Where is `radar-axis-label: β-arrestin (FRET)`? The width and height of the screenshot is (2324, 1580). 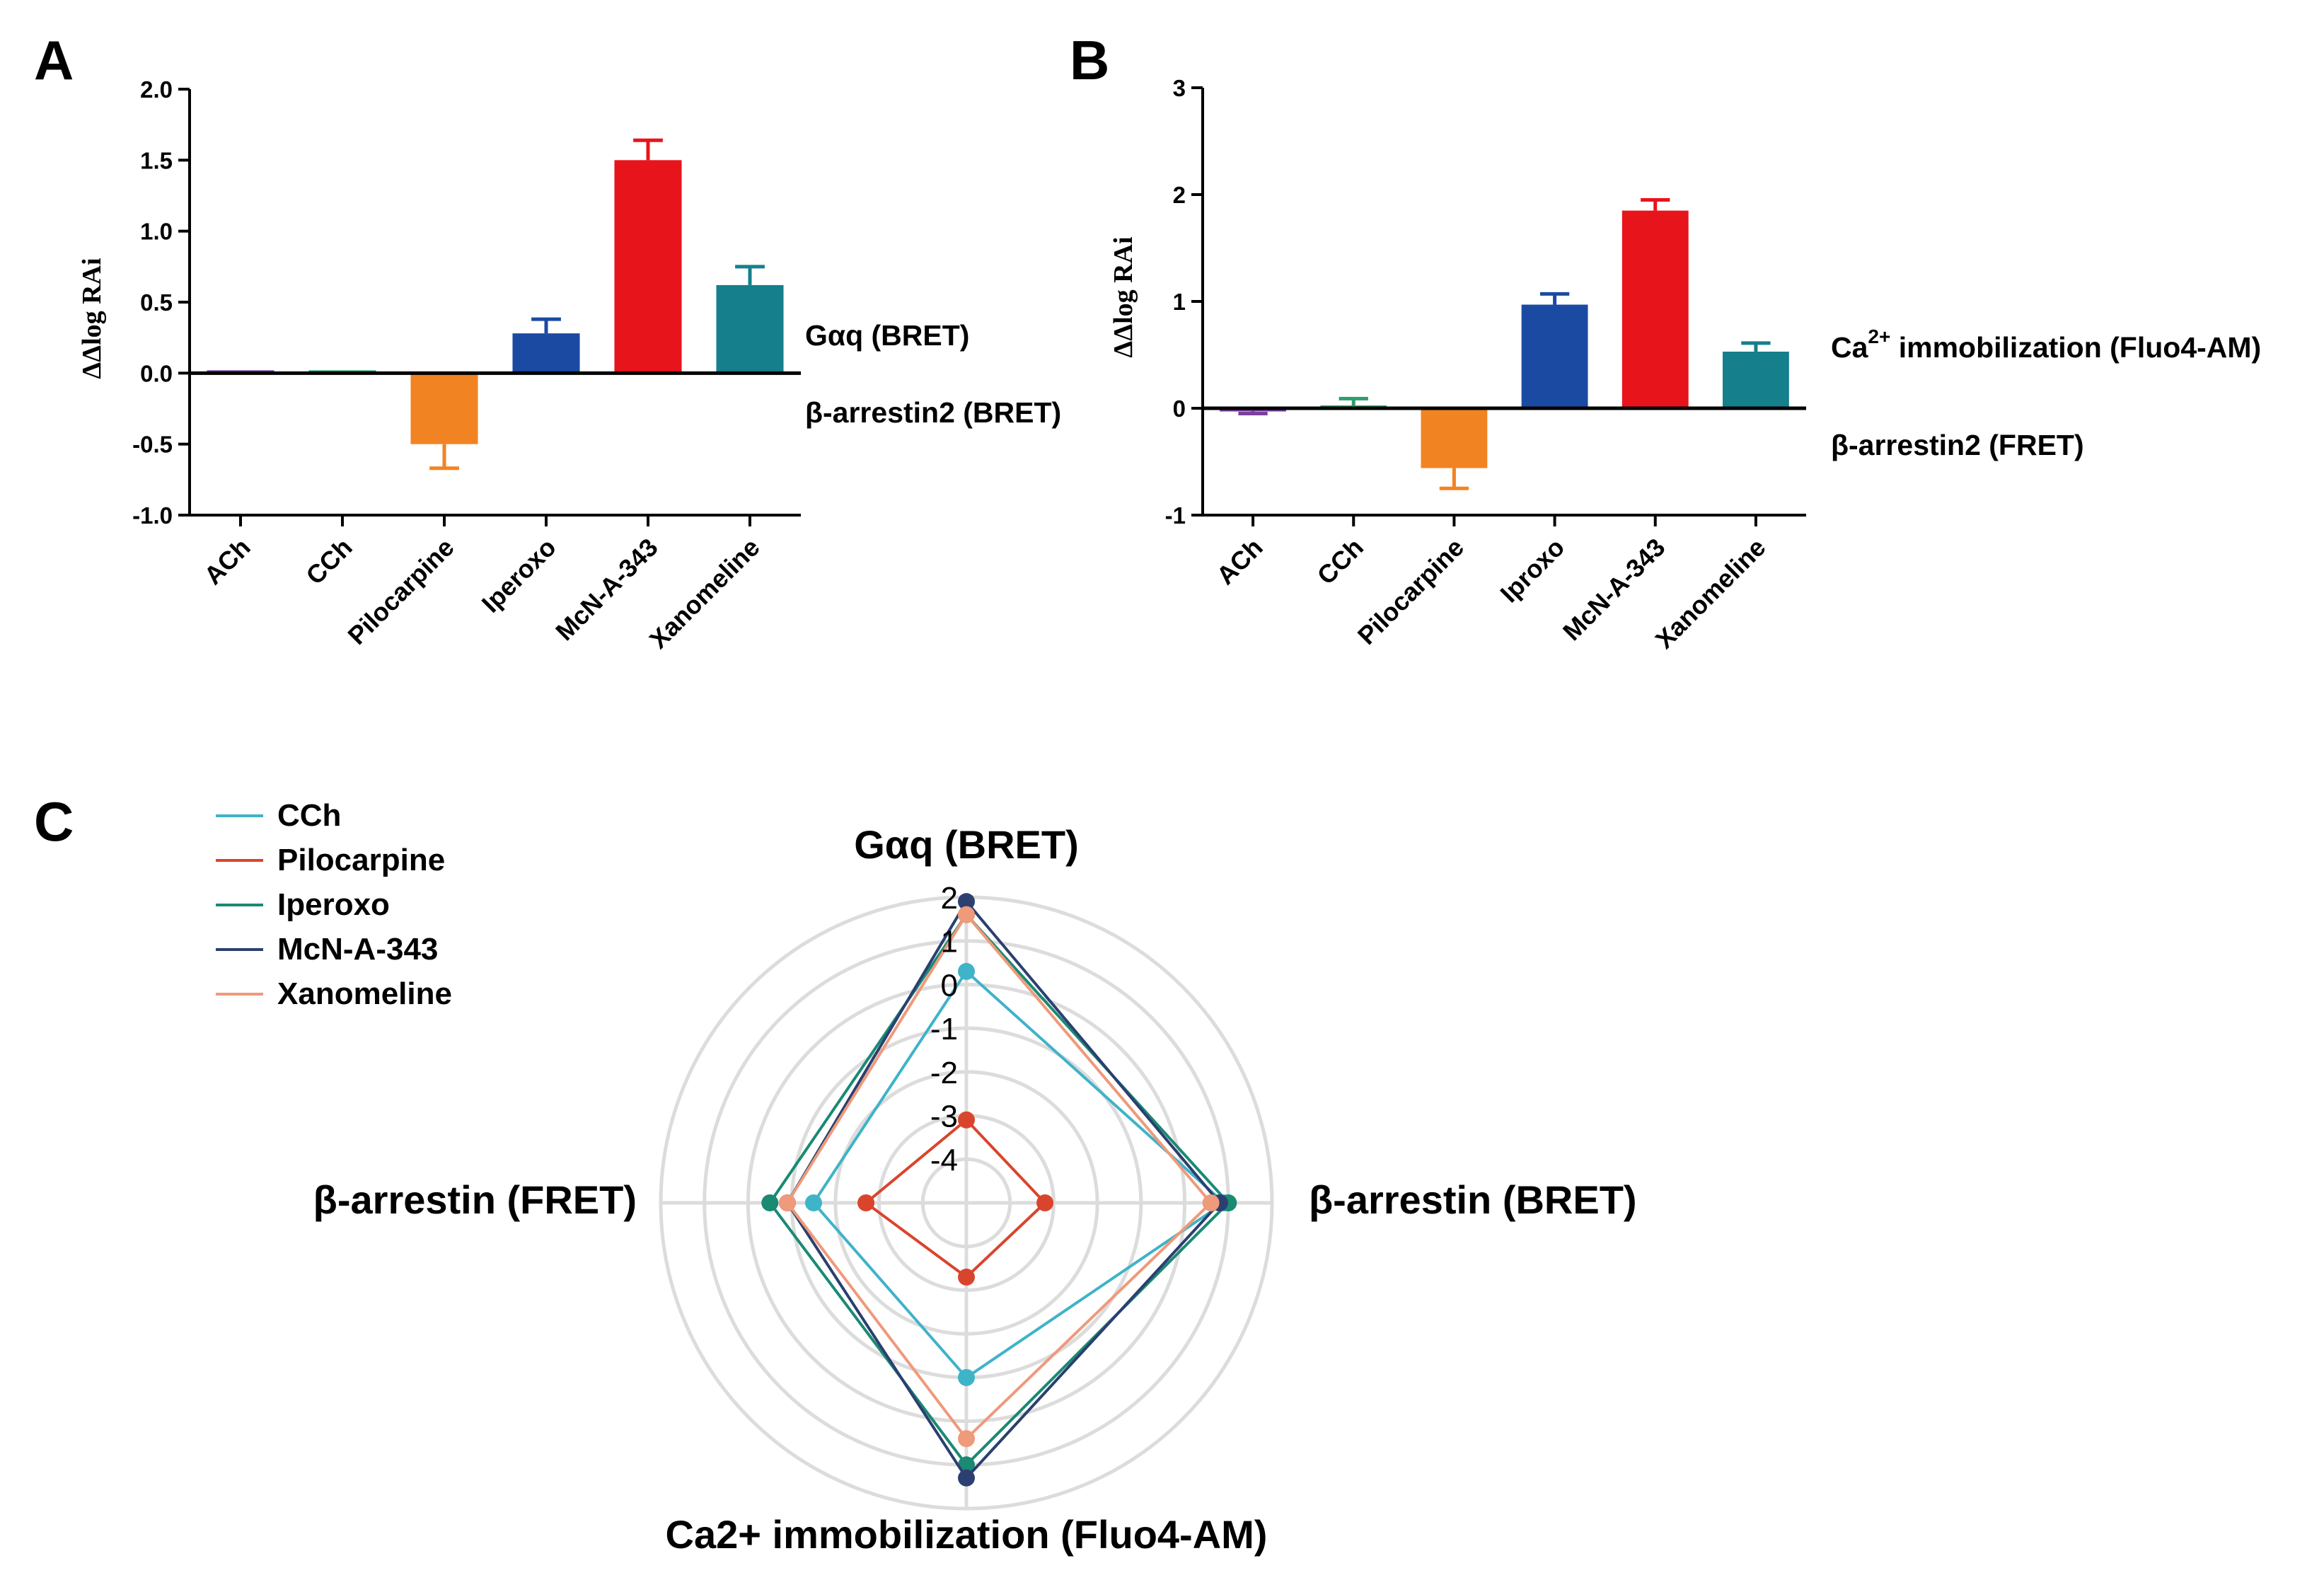 radar-axis-label: β-arrestin (FRET) is located at coordinates (475, 1199).